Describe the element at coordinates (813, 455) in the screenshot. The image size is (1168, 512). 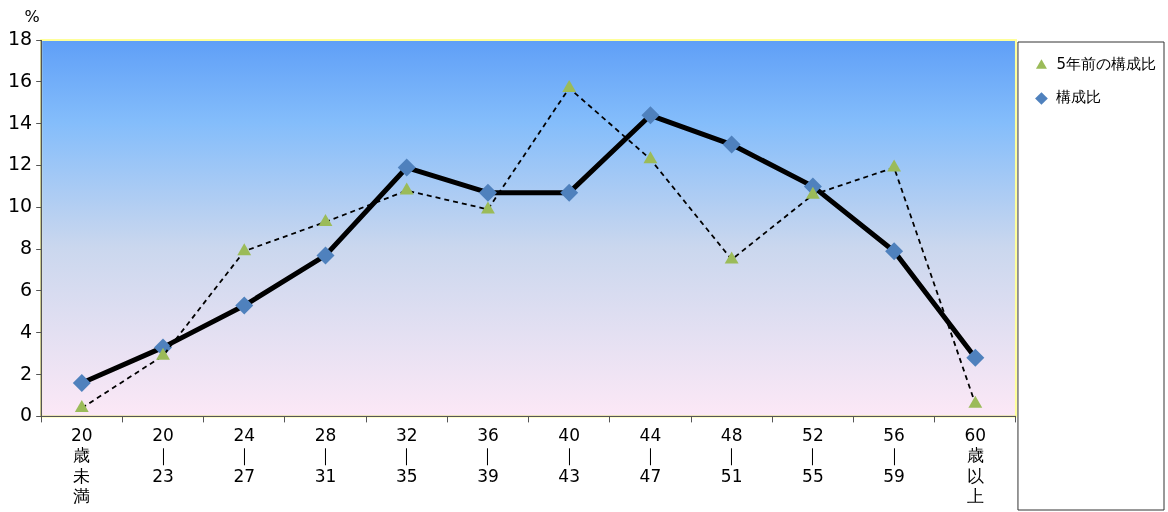
I see `x-tick-label: 52｜55` at that location.